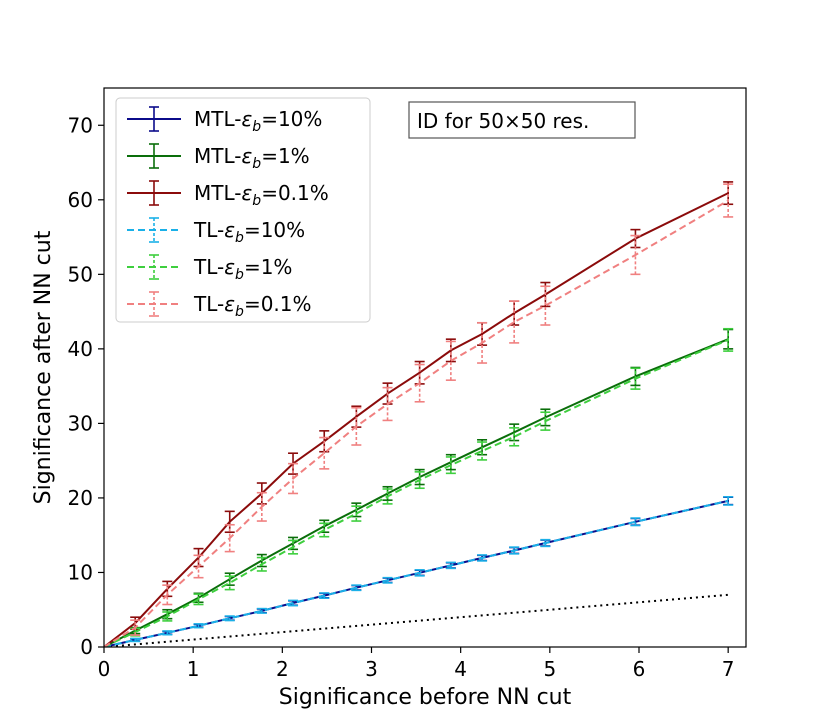 The image size is (830, 727). I want to click on annotation-box: ID for 50×50 res., so click(522, 120).